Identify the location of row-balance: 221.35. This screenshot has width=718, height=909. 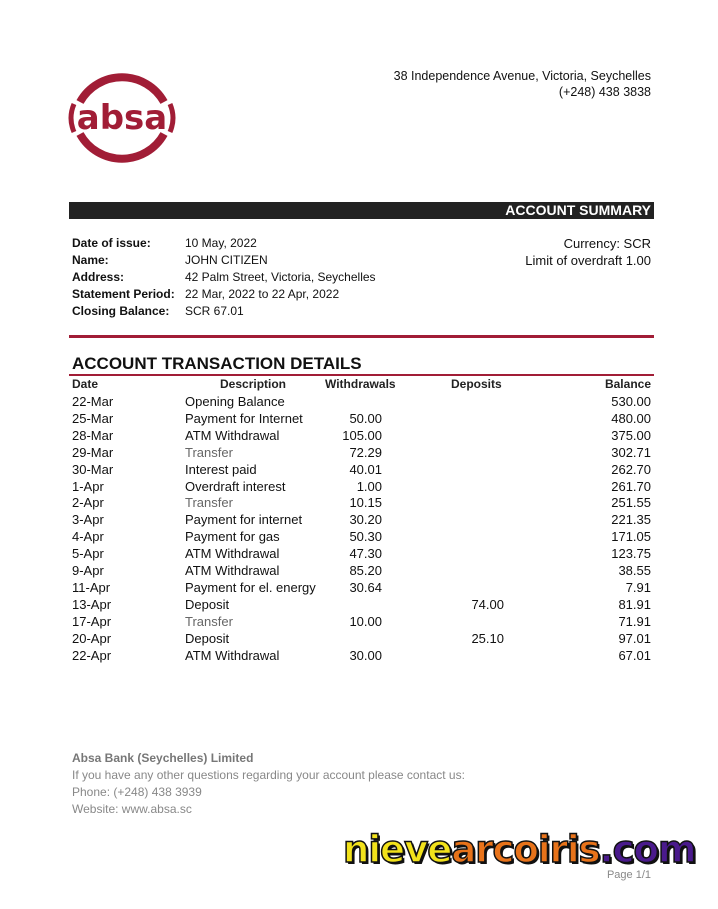
(631, 520).